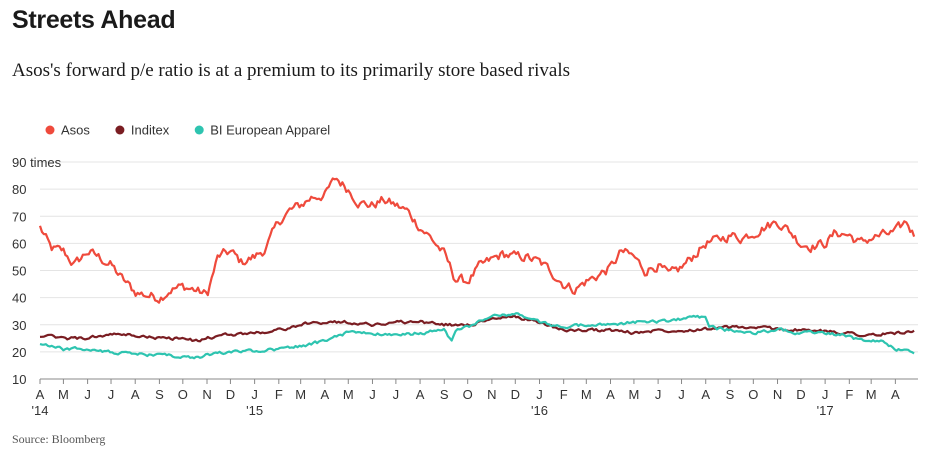 The width and height of the screenshot is (942, 472). What do you see at coordinates (40, 410) in the screenshot?
I see `x-year-label: '14` at bounding box center [40, 410].